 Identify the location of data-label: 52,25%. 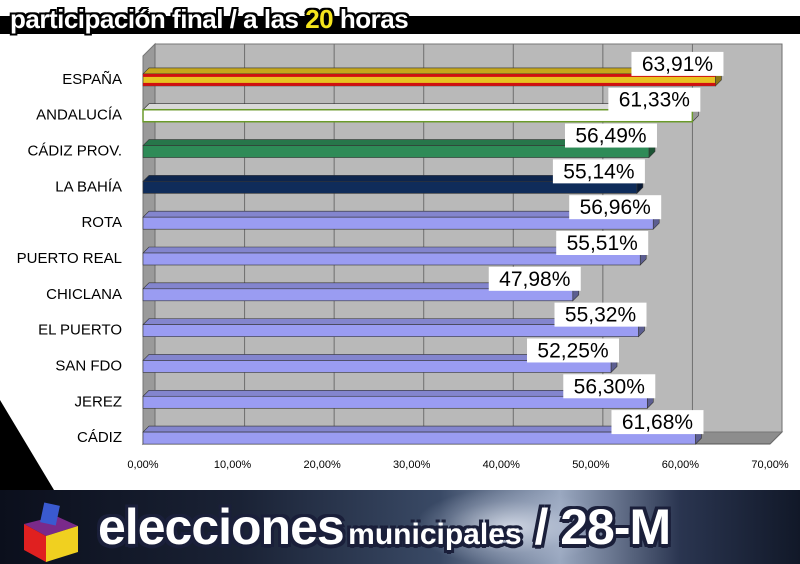
(572, 350).